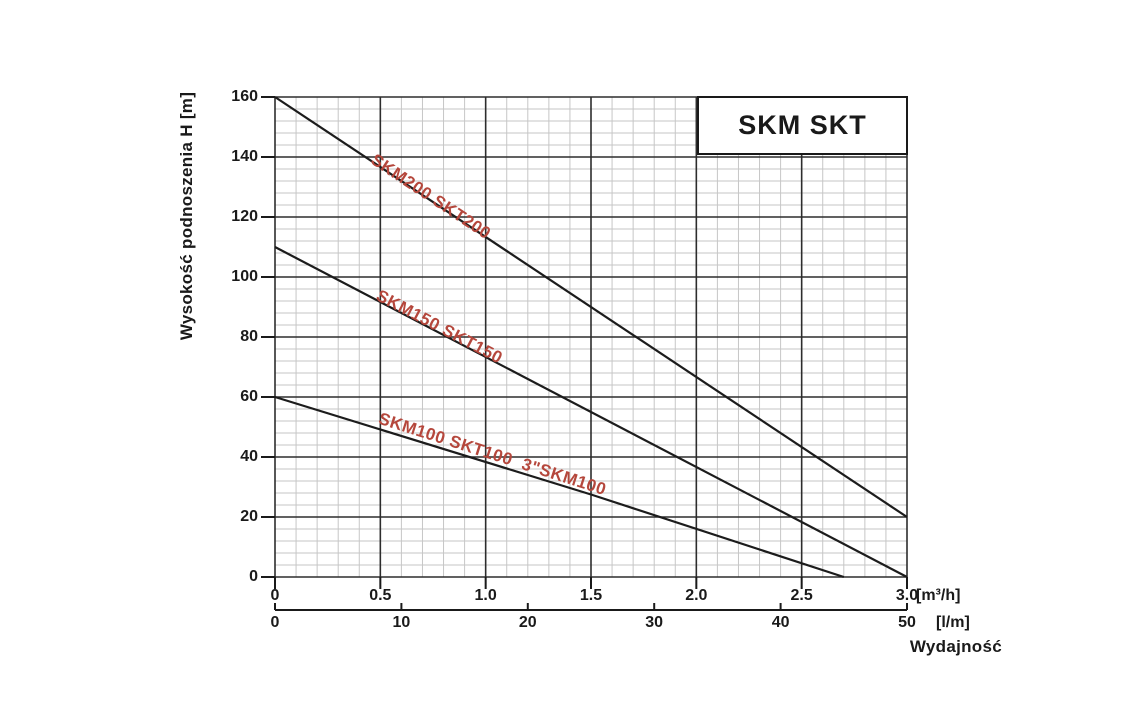 This screenshot has height=711, width=1141. Describe the element at coordinates (380, 595) in the screenshot. I see `x-primary-tick-label: 0.5` at that location.